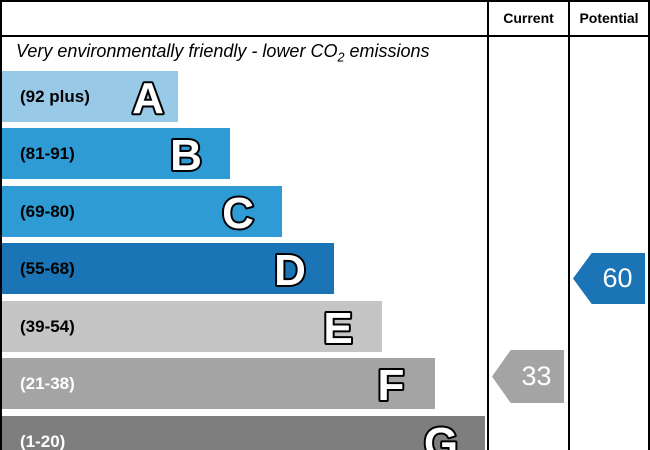  What do you see at coordinates (47, 383) in the screenshot?
I see `band-range-label: (21-38)` at bounding box center [47, 383].